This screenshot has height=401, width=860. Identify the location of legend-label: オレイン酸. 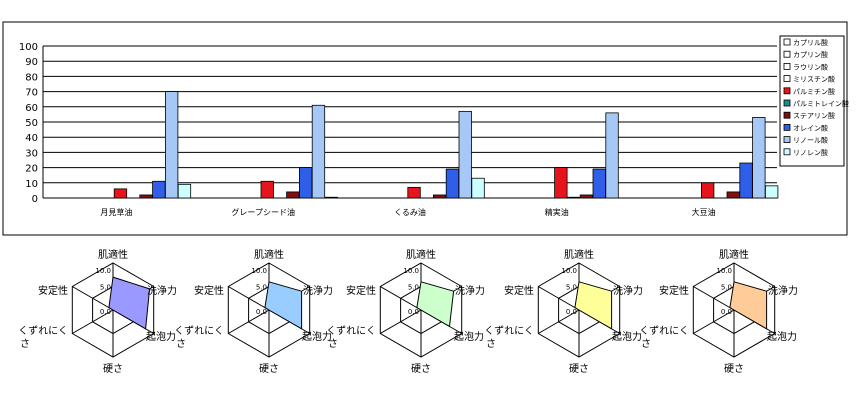
(810, 127).